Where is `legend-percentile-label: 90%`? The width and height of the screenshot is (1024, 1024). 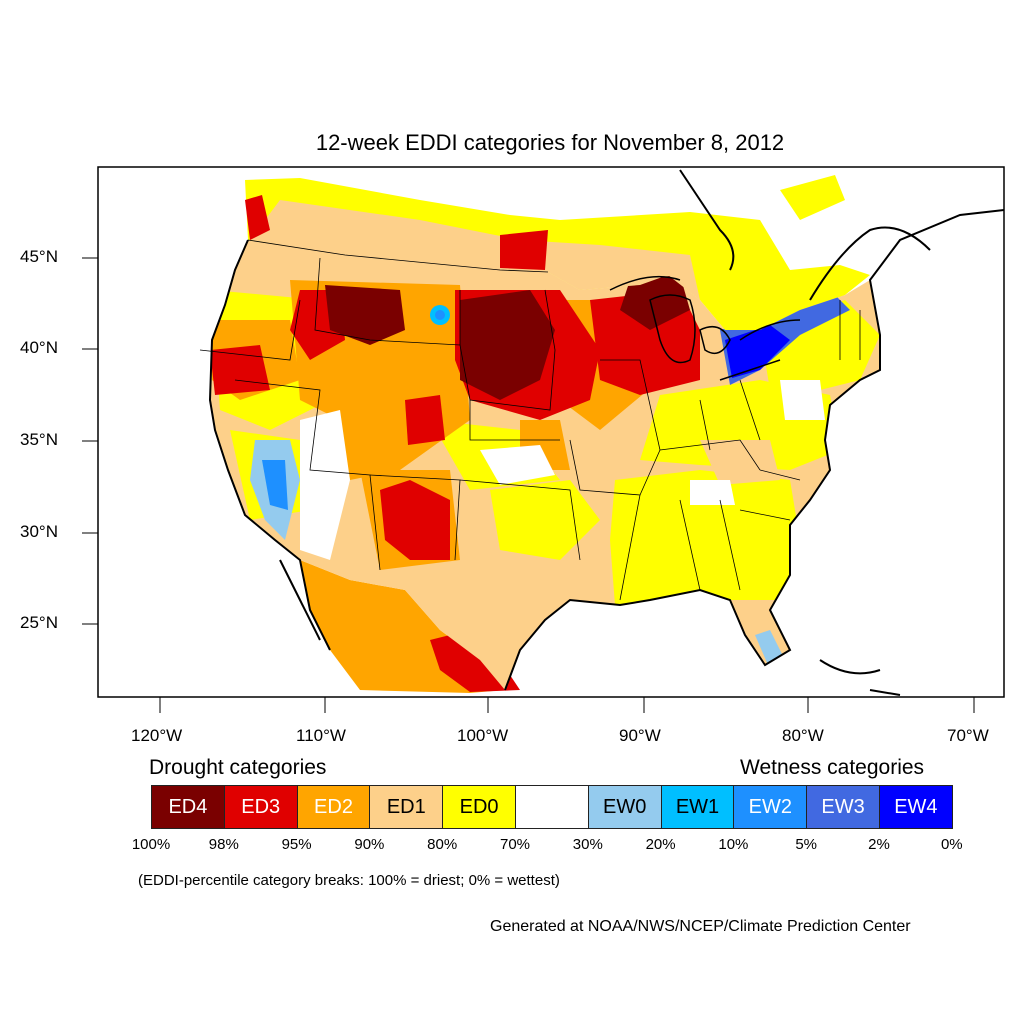
legend-percentile-label: 90% is located at coordinates (369, 844).